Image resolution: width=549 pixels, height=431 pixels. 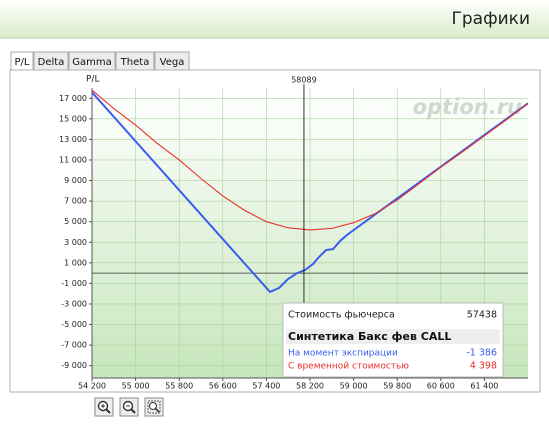 I want to click on tab: Delta, so click(x=51, y=61).